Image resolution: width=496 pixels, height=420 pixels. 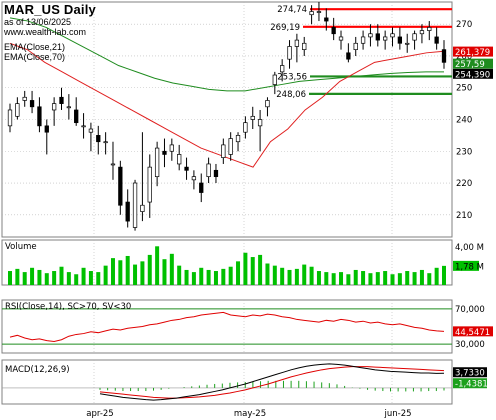 I want to click on macd-pane-frame, so click(x=227, y=382).